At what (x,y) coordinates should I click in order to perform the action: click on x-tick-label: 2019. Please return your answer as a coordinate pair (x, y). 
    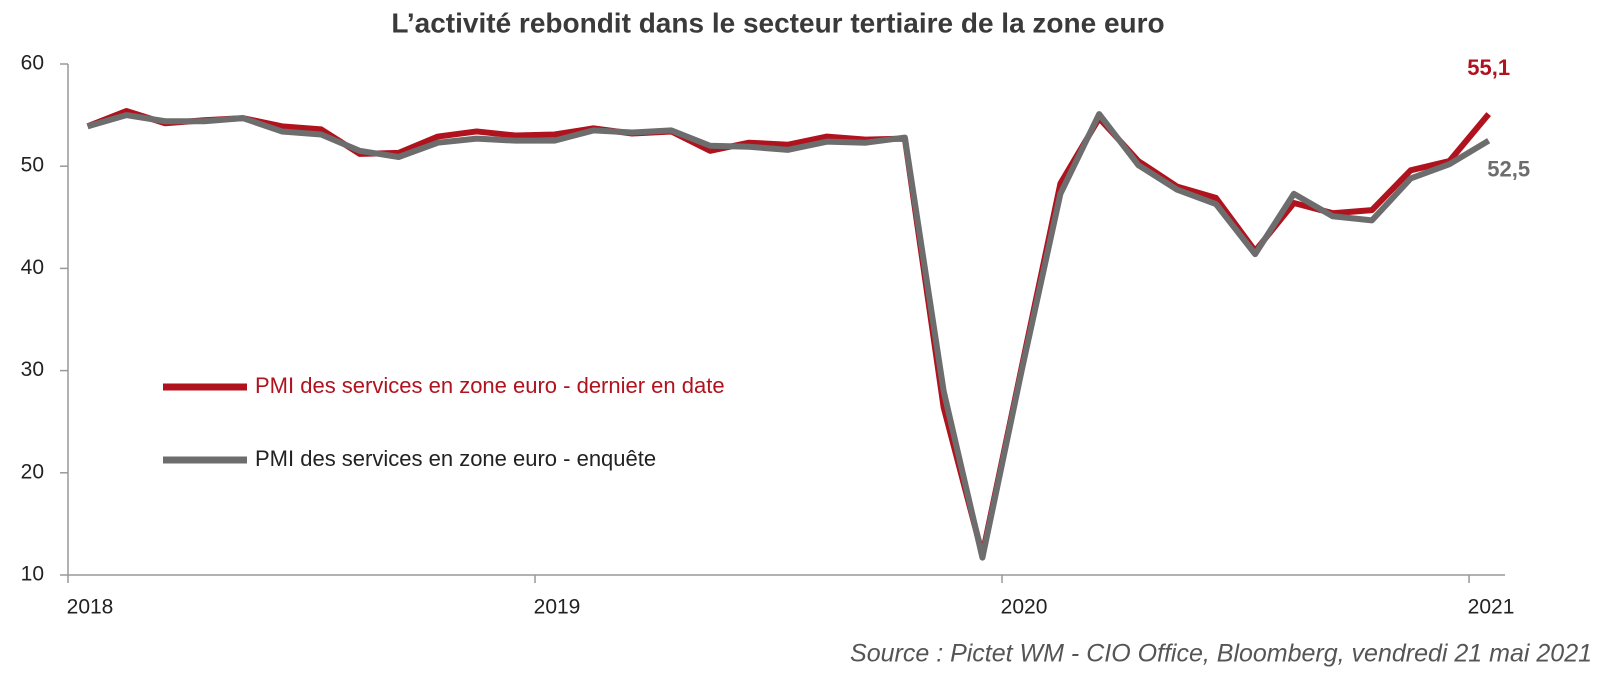
    Looking at the image, I should click on (557, 607).